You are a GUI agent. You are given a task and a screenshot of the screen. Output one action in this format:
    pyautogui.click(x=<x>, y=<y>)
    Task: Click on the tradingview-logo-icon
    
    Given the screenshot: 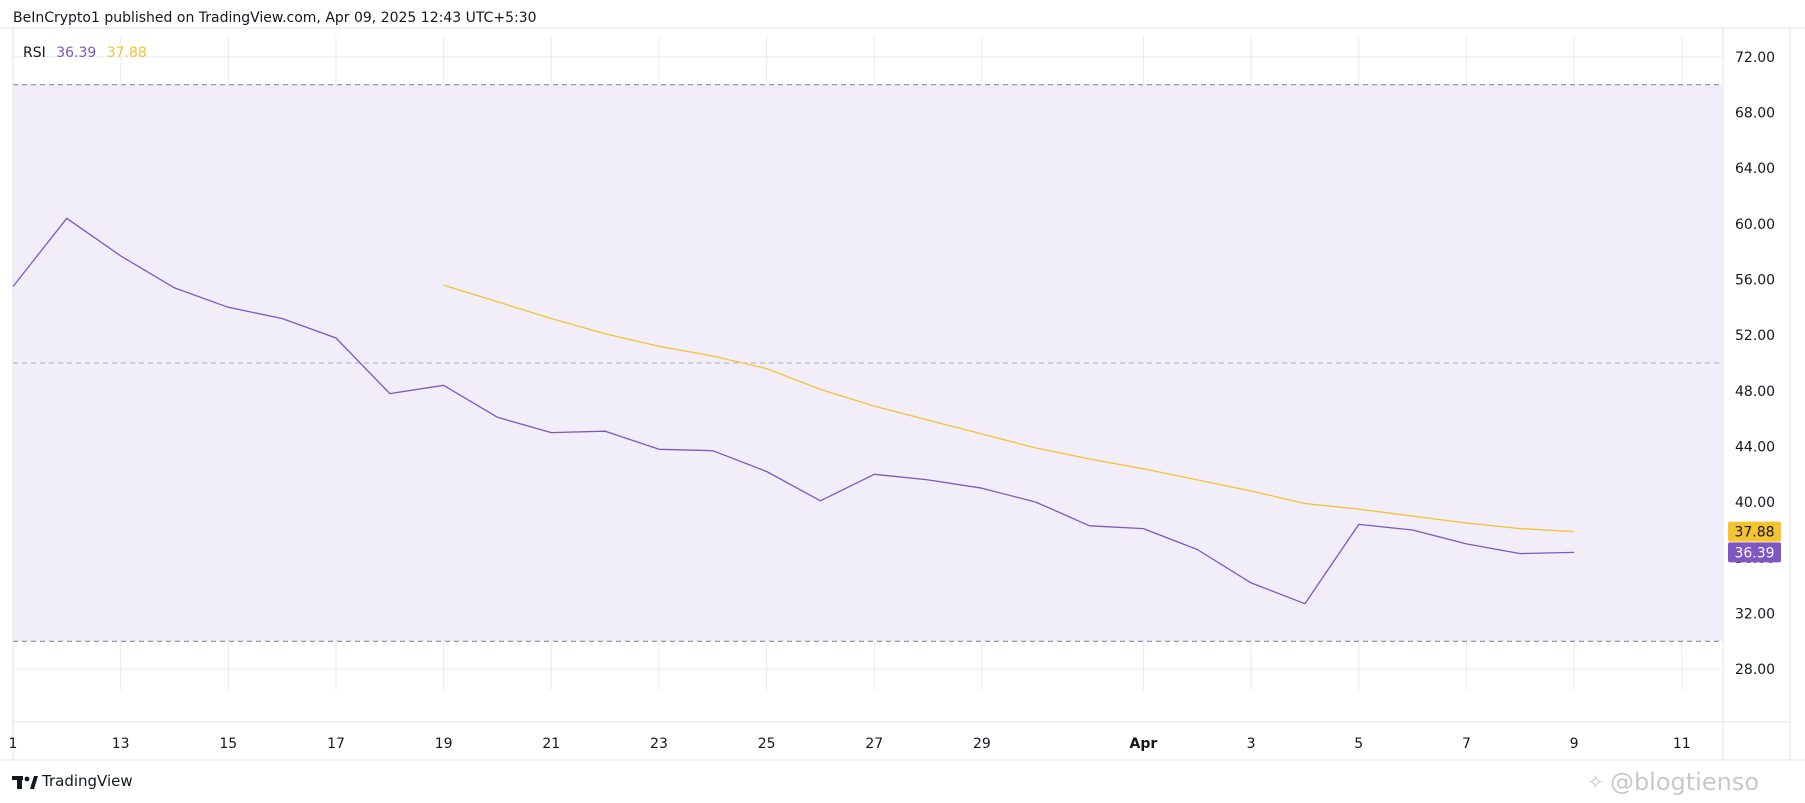 What is the action you would take?
    pyautogui.click(x=25, y=782)
    